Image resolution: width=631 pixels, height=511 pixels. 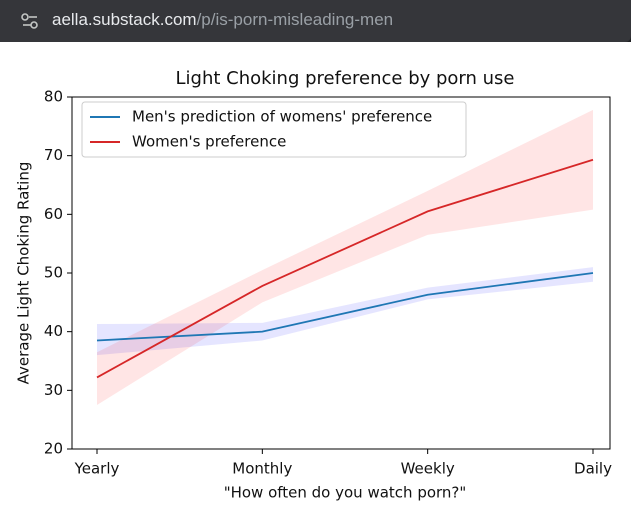 What do you see at coordinates (53, 97) in the screenshot?
I see `y-tick-label: 80` at bounding box center [53, 97].